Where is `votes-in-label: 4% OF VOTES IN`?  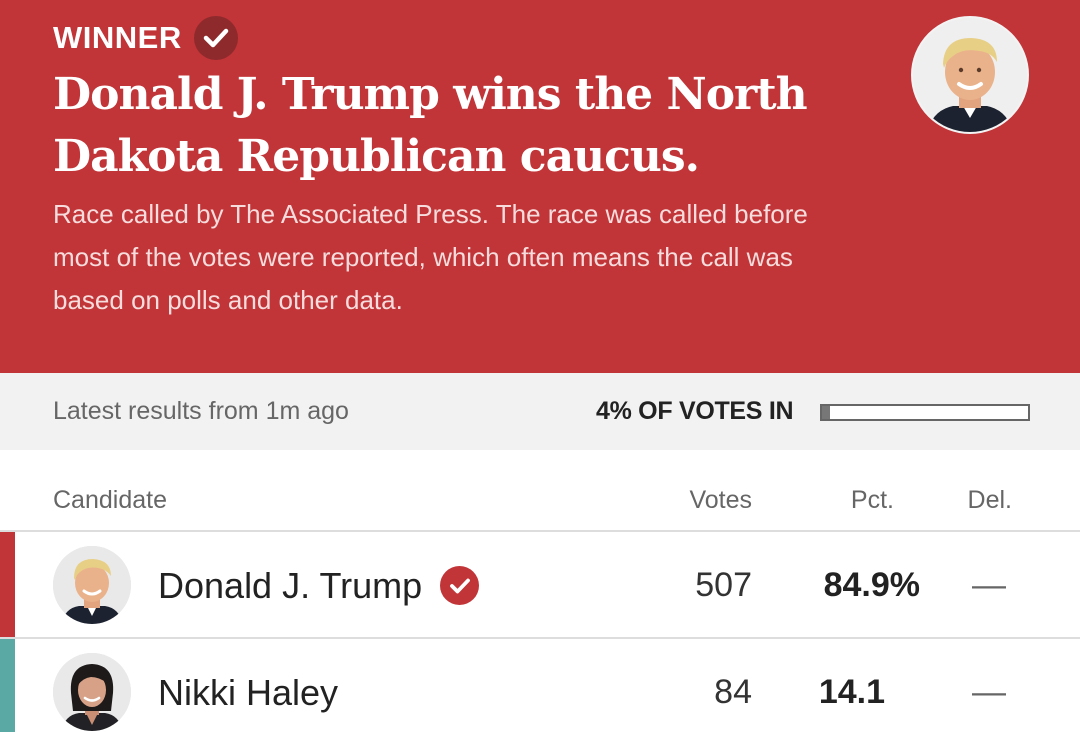
votes-in-label: 4% OF VOTES IN is located at coordinates (695, 411).